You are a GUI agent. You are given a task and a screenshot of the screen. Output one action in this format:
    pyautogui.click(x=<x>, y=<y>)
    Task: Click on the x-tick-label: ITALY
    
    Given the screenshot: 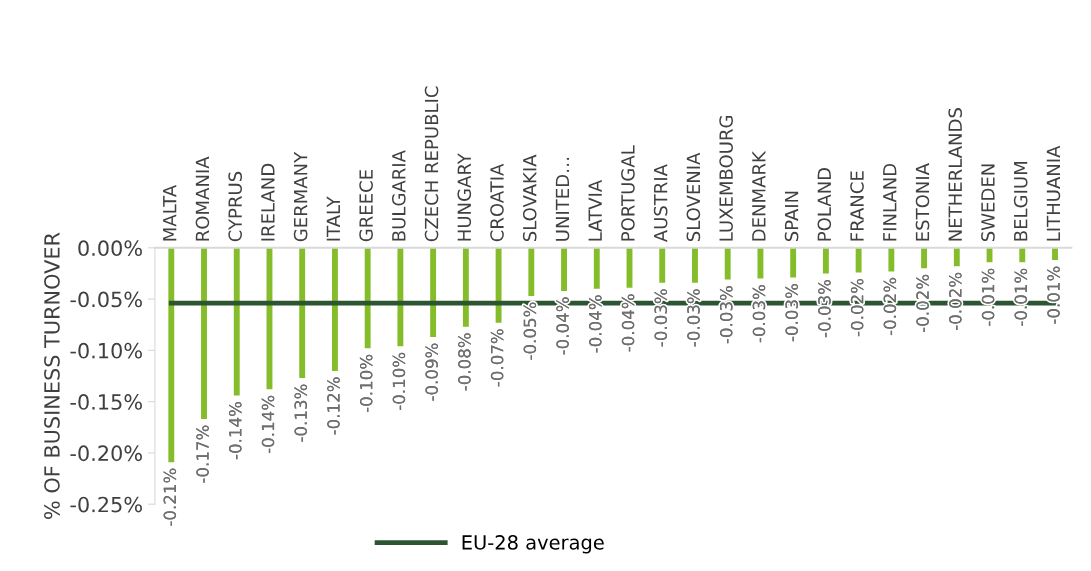 What is the action you would take?
    pyautogui.click(x=333, y=218)
    